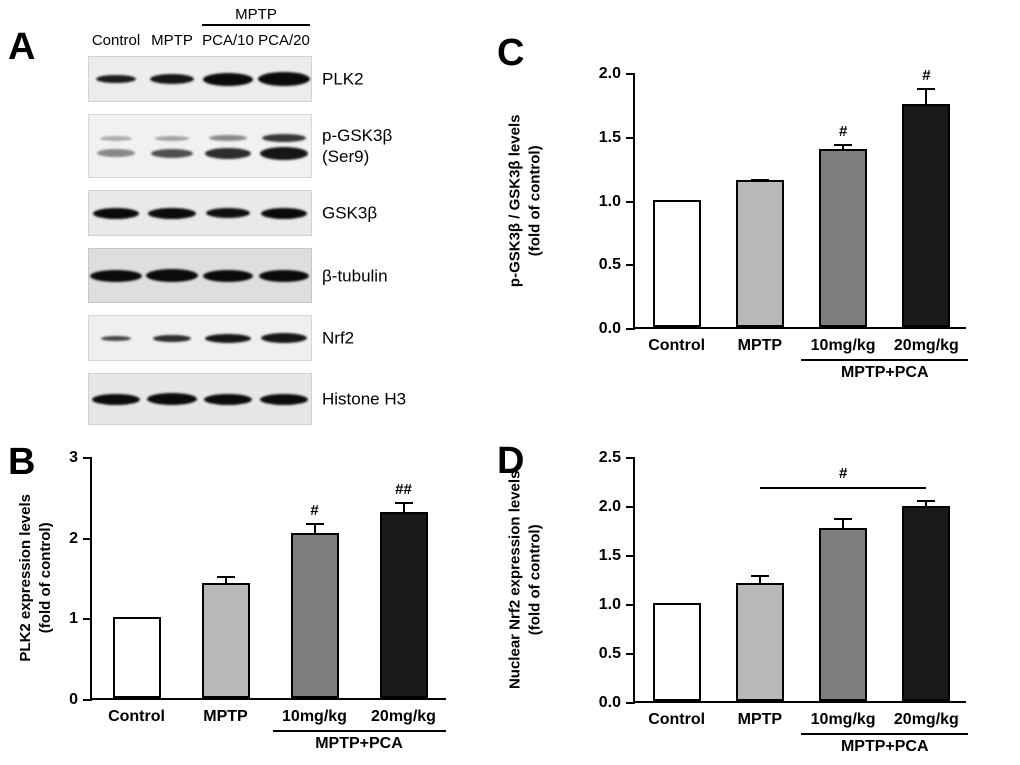 This screenshot has height=765, width=1020. I want to click on lane-label: PCA/20, so click(284, 40).